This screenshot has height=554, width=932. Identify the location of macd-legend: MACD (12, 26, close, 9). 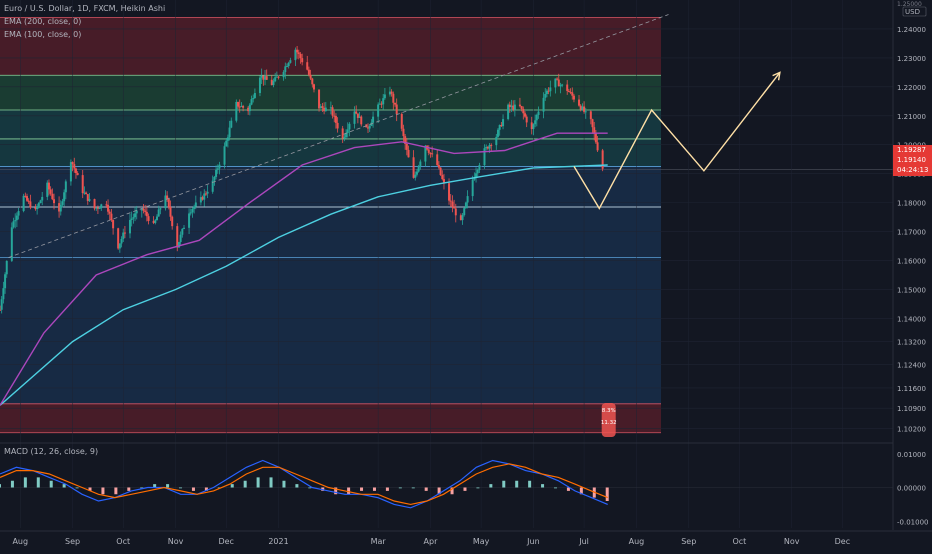
(51, 451).